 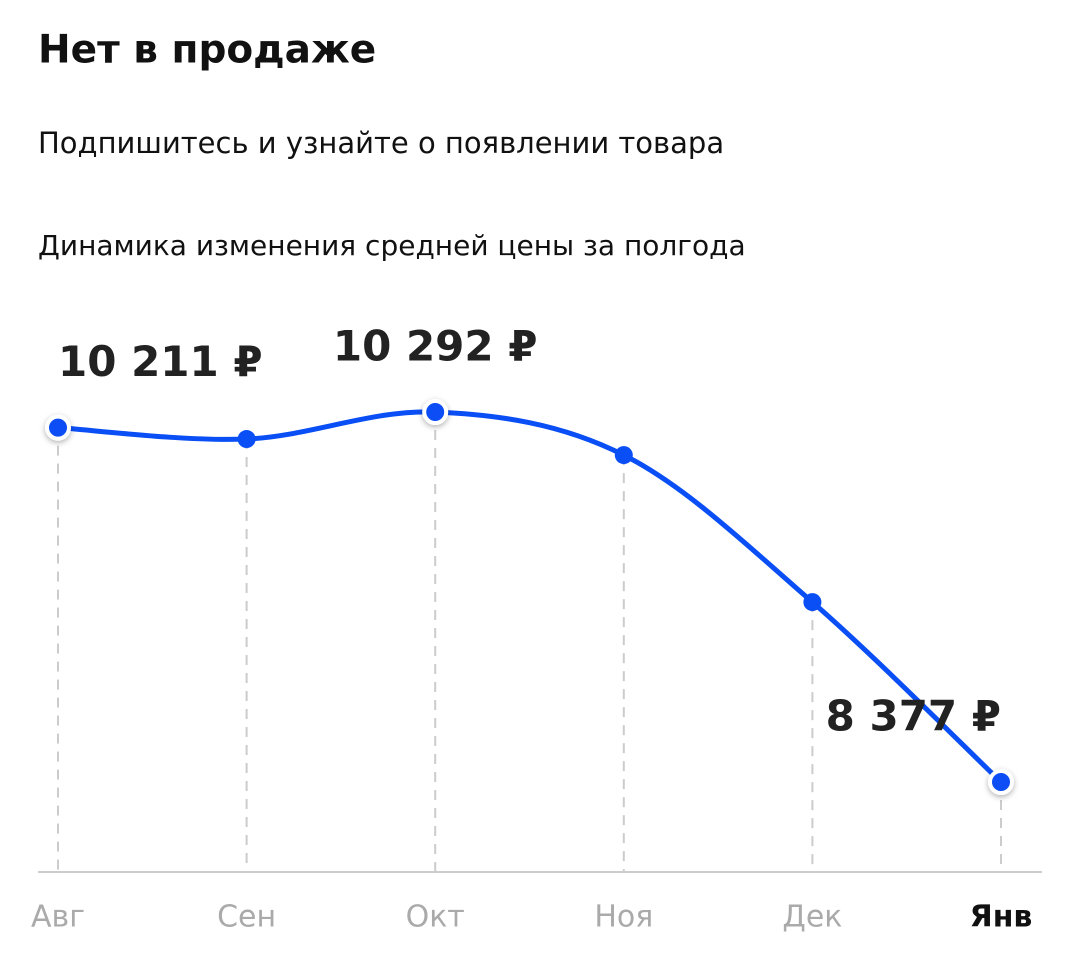 I want to click on value-label: 10 292 ₽, so click(x=435, y=346).